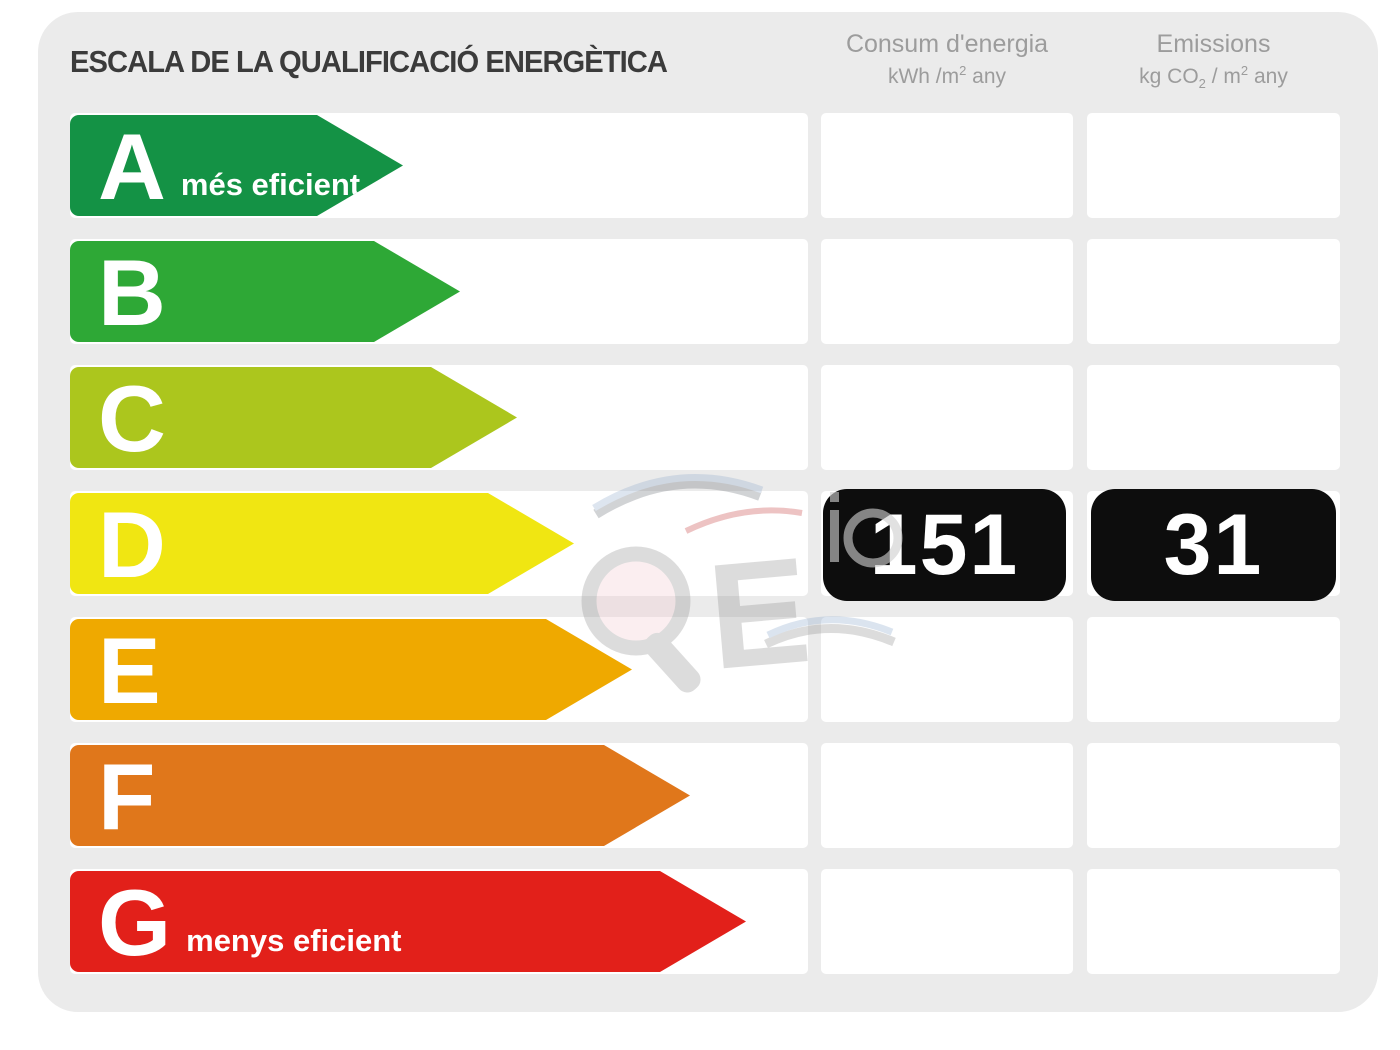 This screenshot has width=1400, height=1050. I want to click on rating-arrow-d: D, so click(322, 543).